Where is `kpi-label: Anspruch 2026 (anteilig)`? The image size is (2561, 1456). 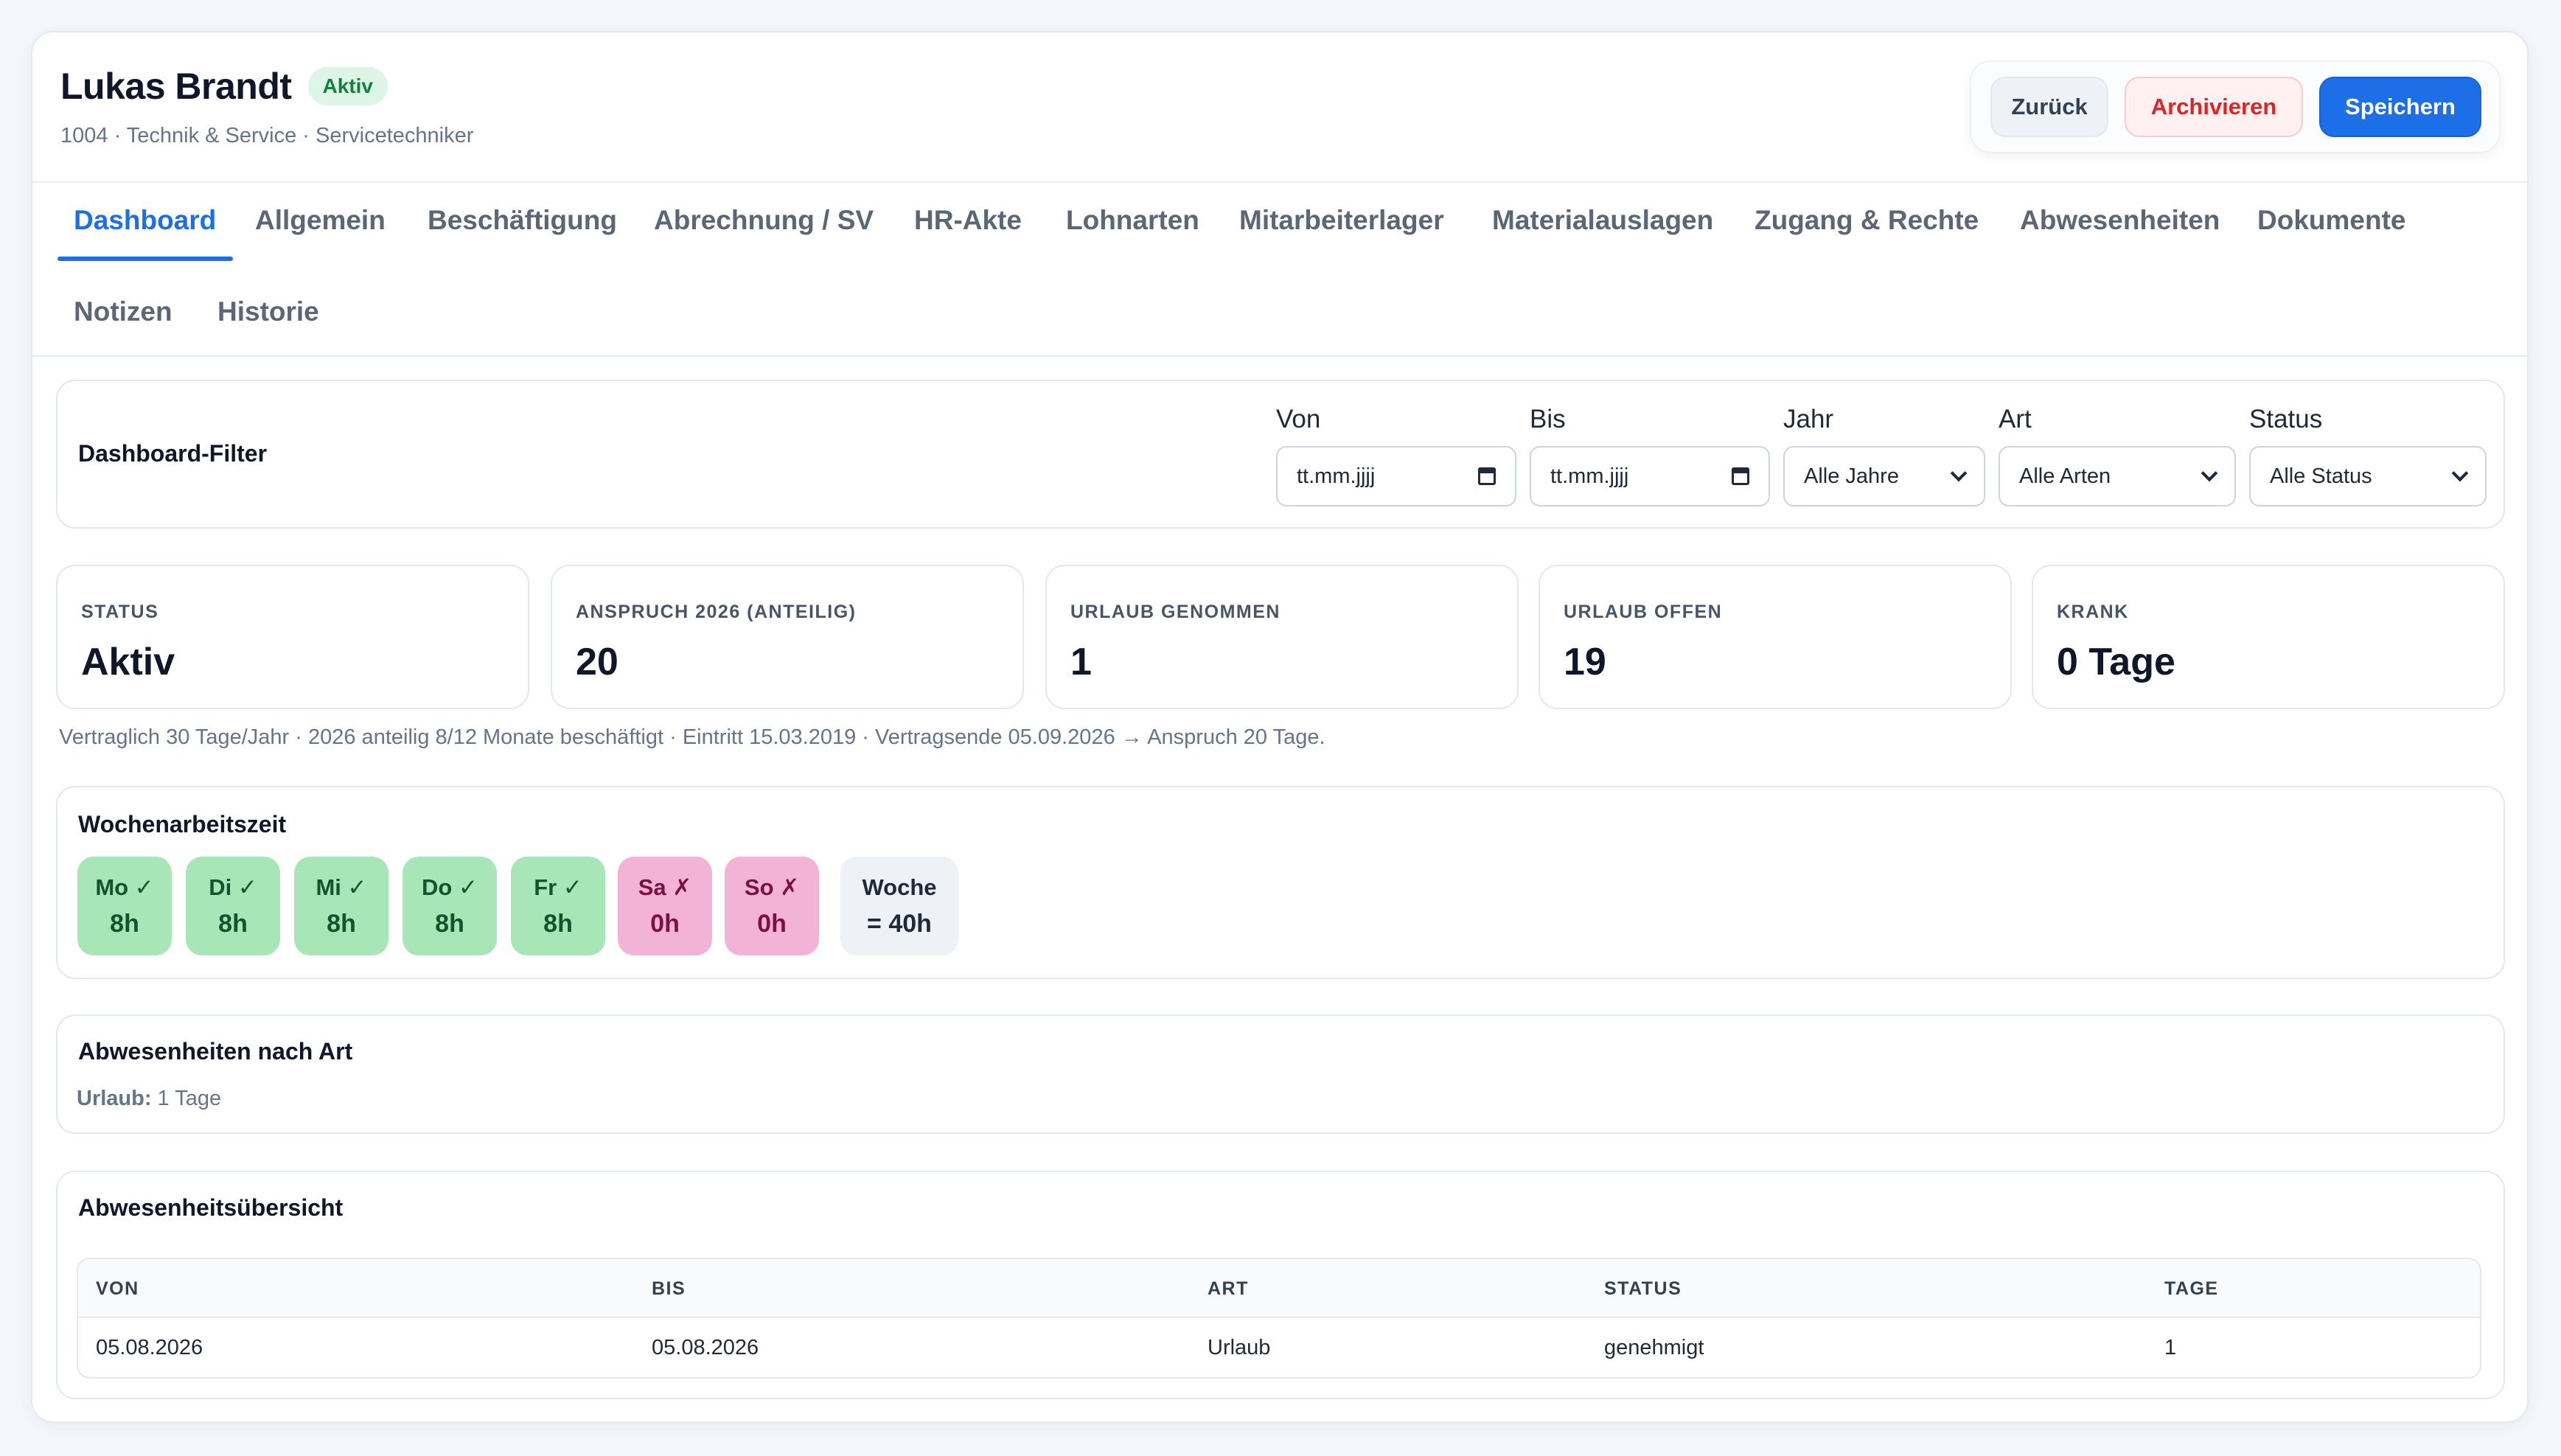 kpi-label: Anspruch 2026 (anteilig) is located at coordinates (716, 612).